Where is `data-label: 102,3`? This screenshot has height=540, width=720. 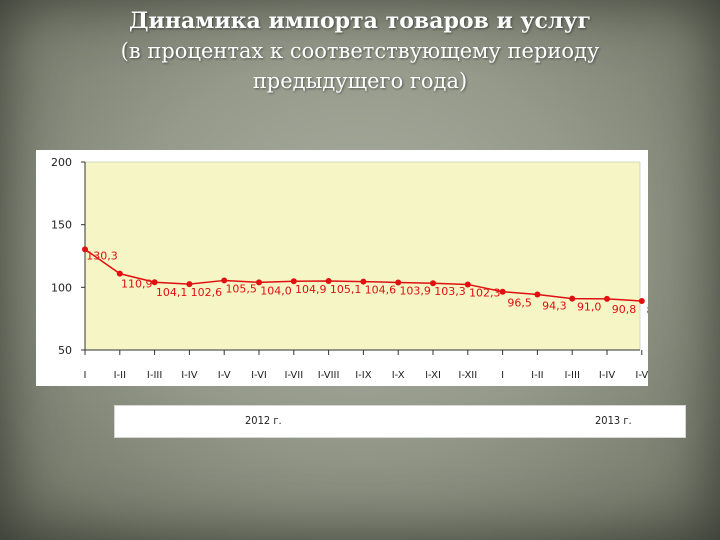
data-label: 102,3 is located at coordinates (485, 292).